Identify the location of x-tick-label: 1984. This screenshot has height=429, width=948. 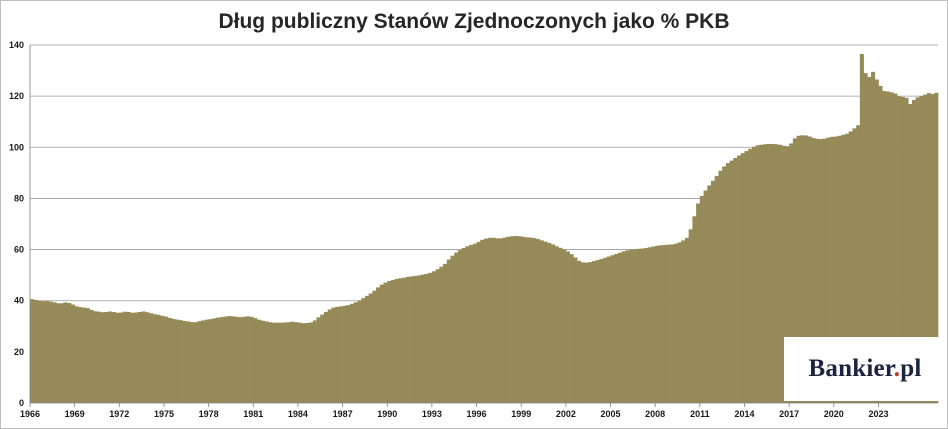
(298, 414).